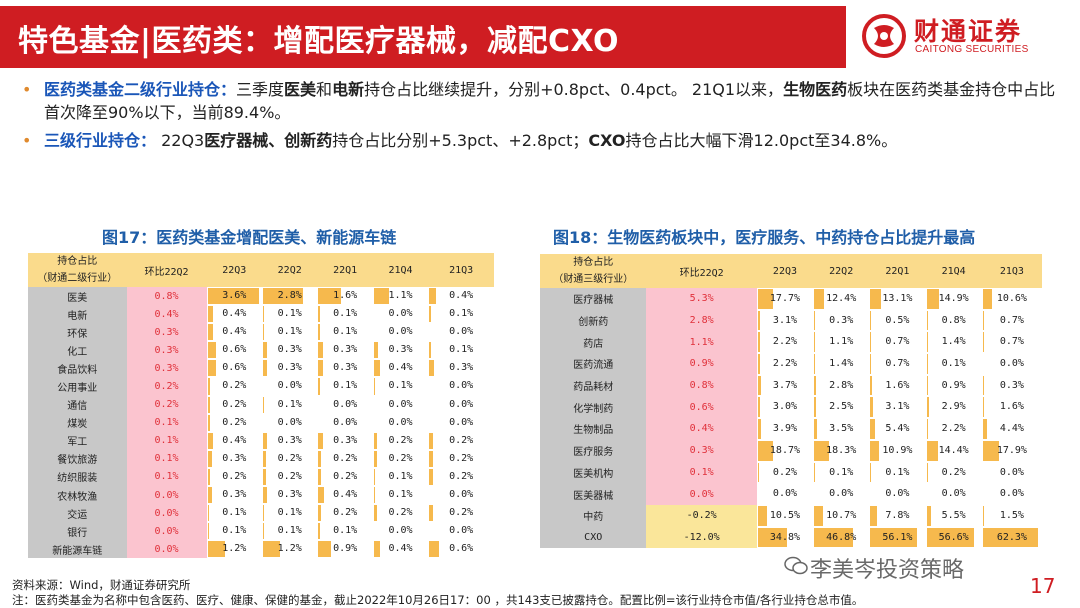 The image size is (1080, 608). Describe the element at coordinates (897, 516) in the screenshot. I see `value-cell: 7.8%` at that location.